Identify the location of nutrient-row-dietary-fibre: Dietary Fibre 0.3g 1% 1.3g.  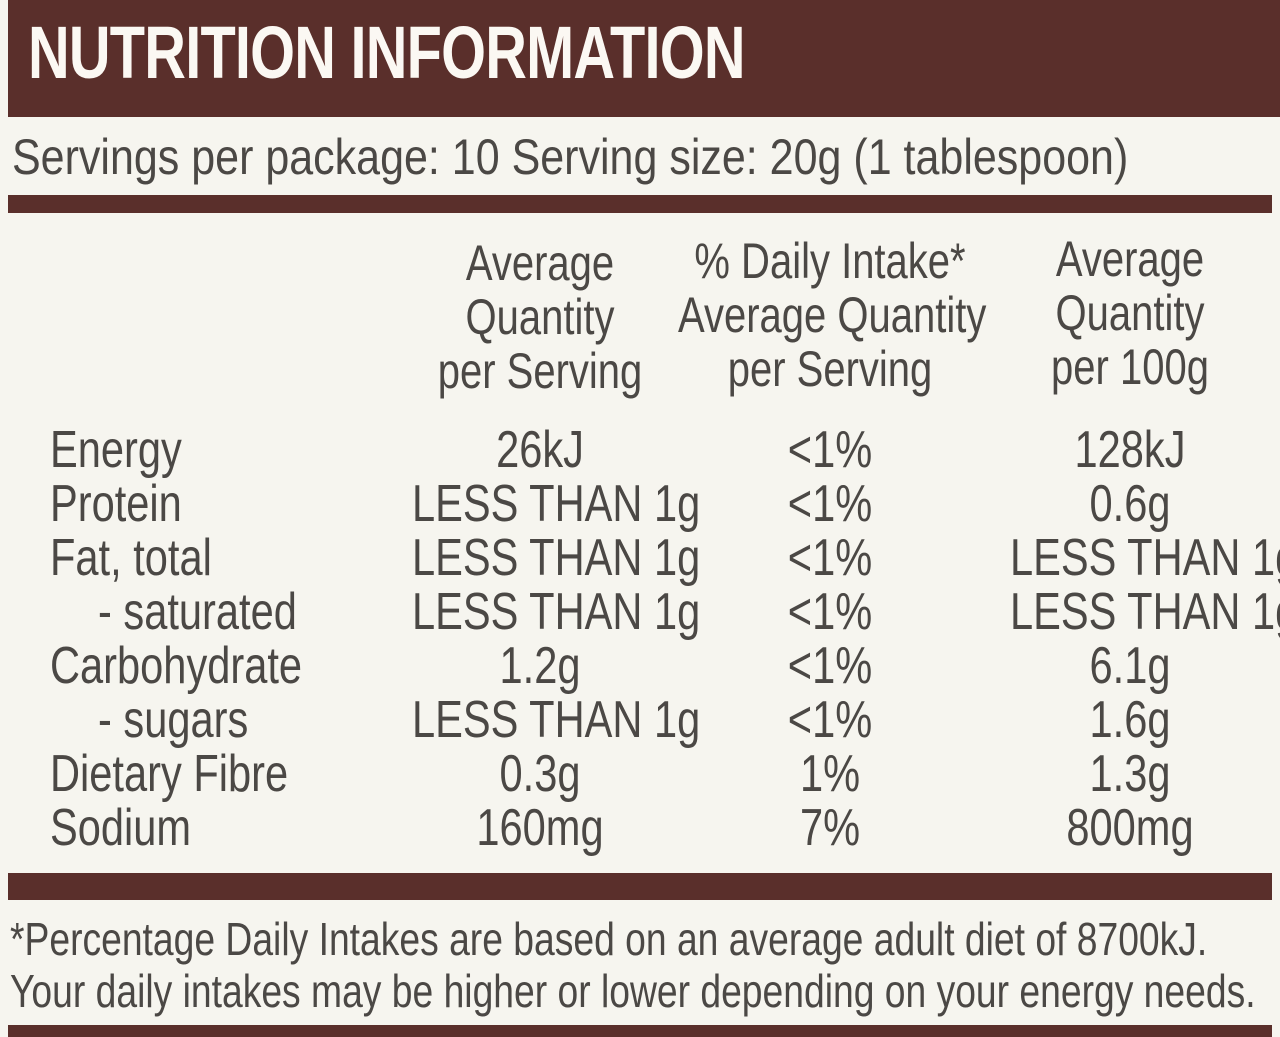
(640, 773).